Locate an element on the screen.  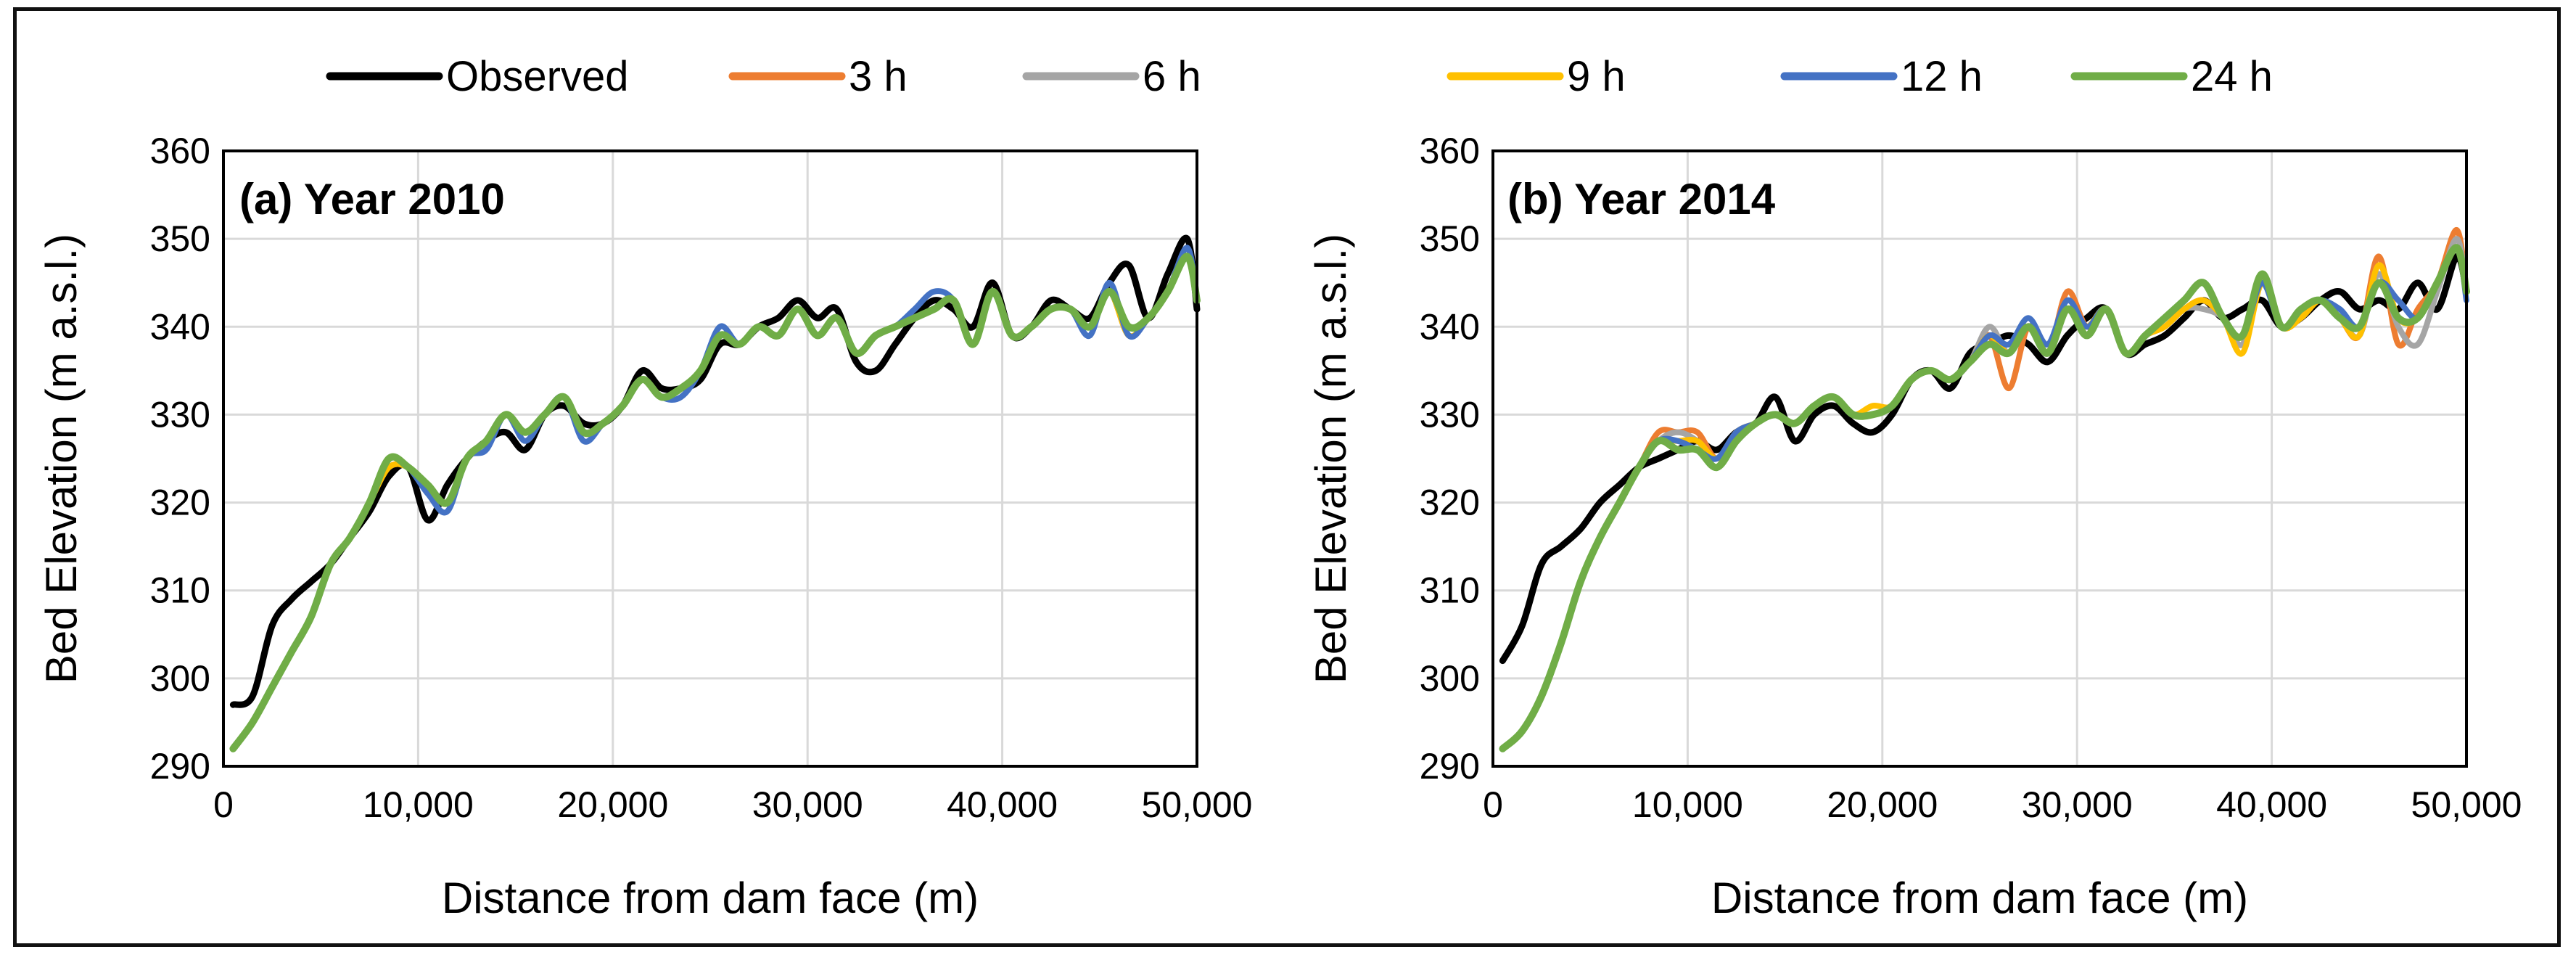
chart-title: (a) Year 2010 is located at coordinates (372, 199).